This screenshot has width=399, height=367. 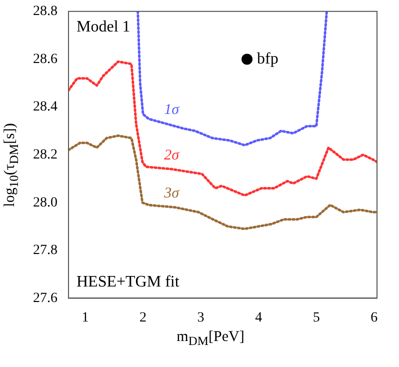 What do you see at coordinates (267, 59) in the screenshot?
I see `series-label: bfp` at bounding box center [267, 59].